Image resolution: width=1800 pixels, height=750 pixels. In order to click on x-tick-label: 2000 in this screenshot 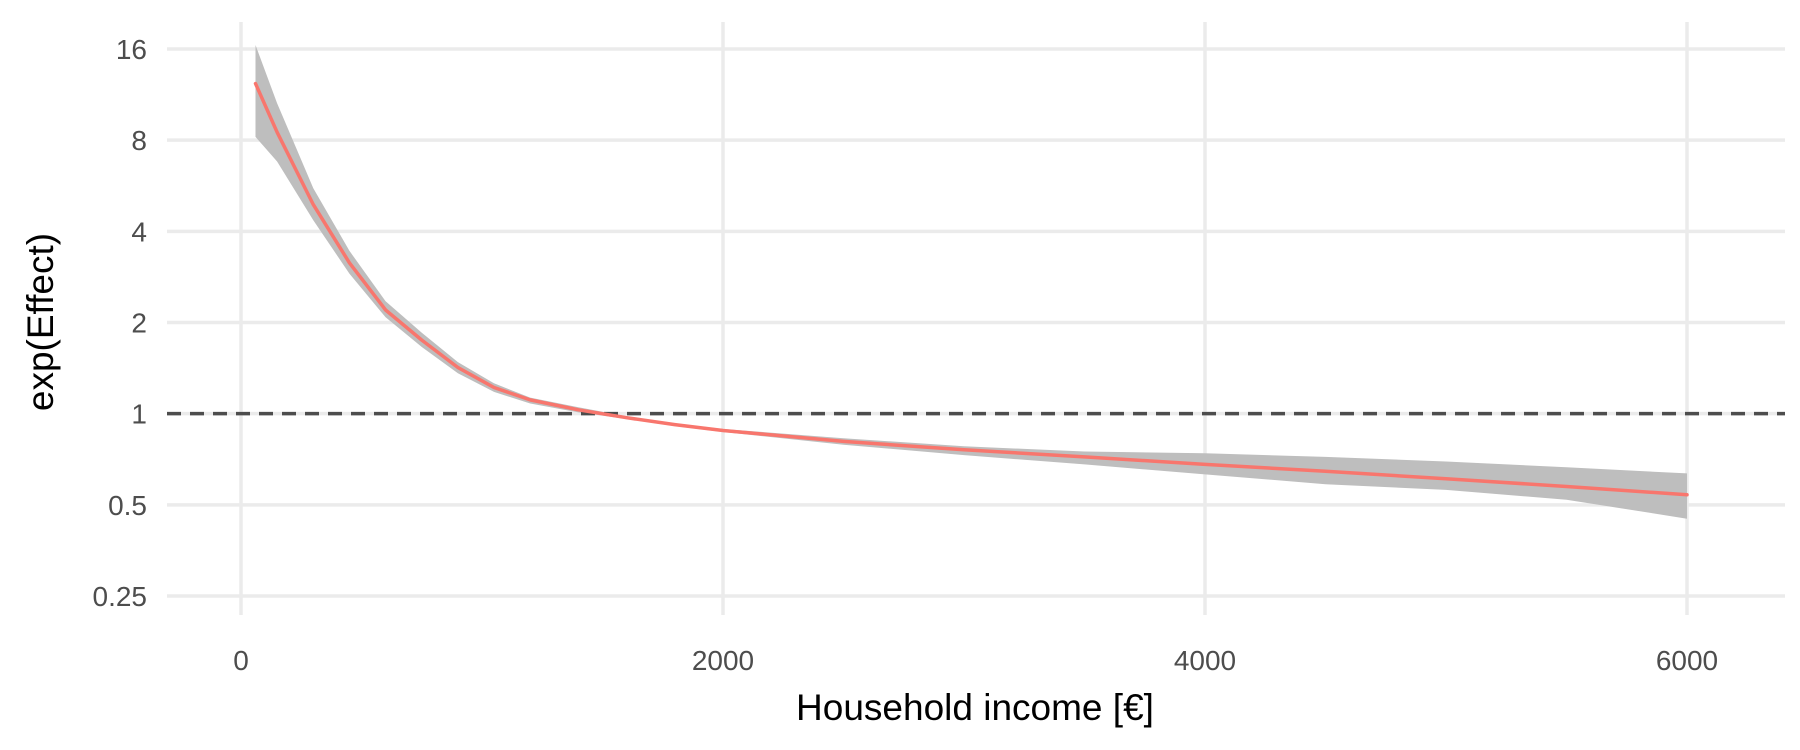, I will do `click(723, 660)`.